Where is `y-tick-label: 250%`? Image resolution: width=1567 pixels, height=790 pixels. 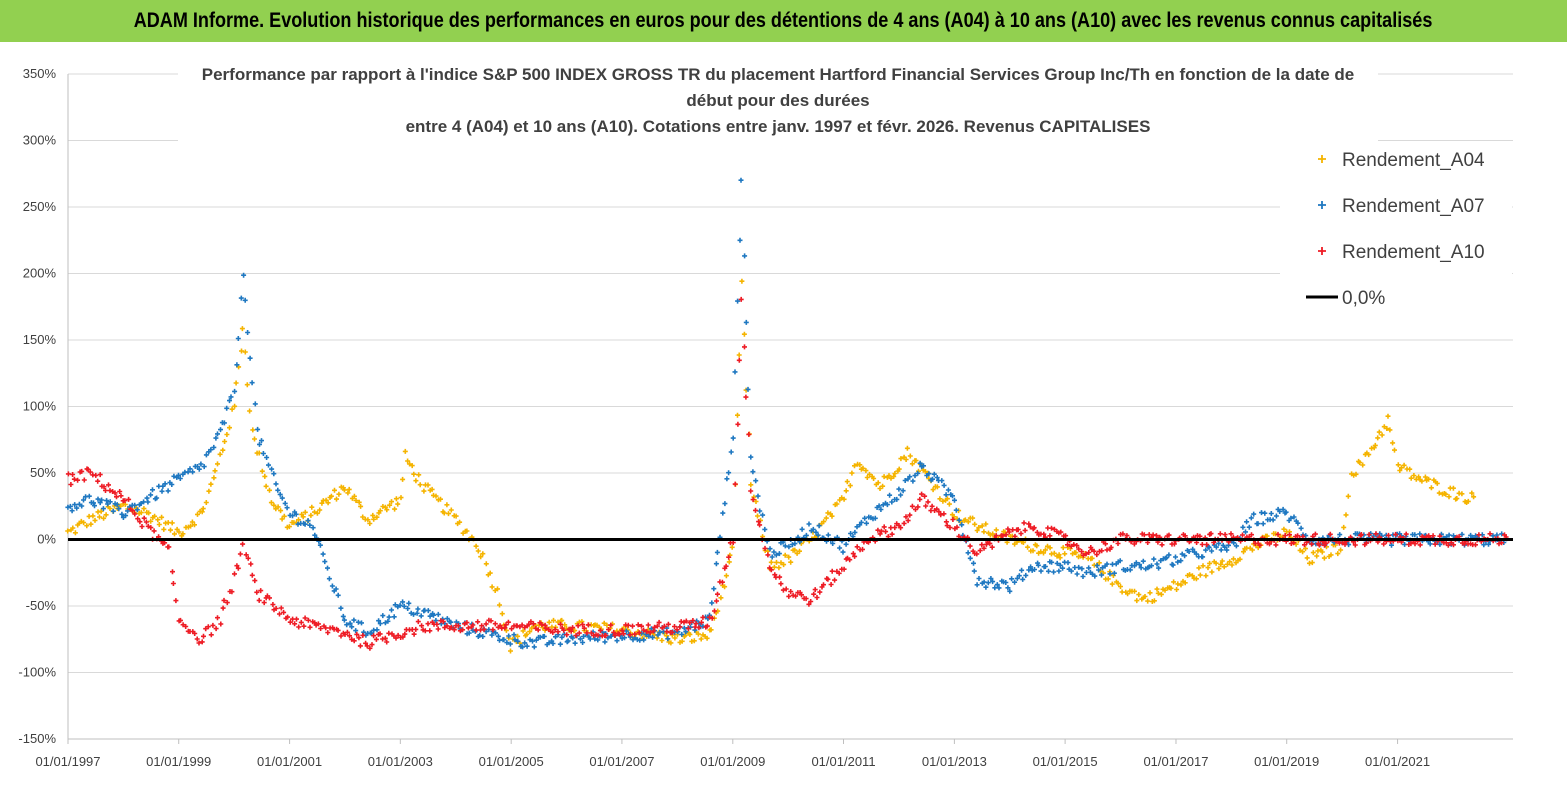 y-tick-label: 250% is located at coordinates (40, 206).